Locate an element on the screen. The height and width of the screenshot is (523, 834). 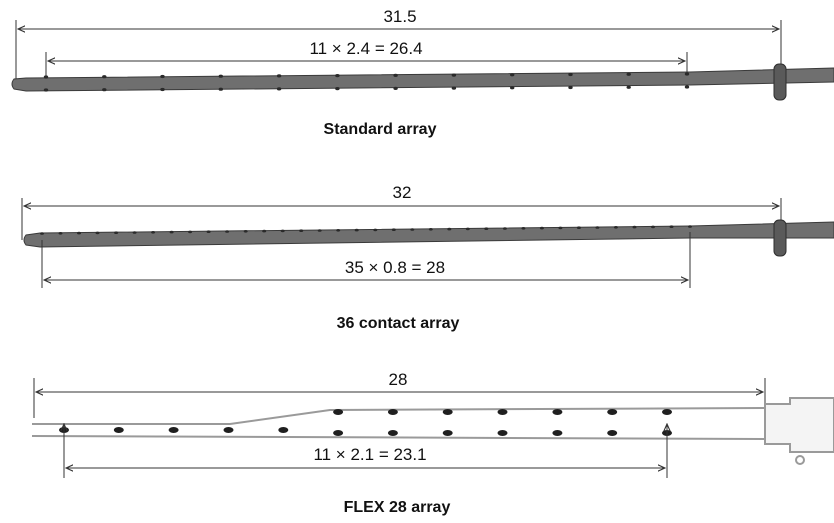
flex28-total-length-label: 28 is located at coordinates (398, 379).